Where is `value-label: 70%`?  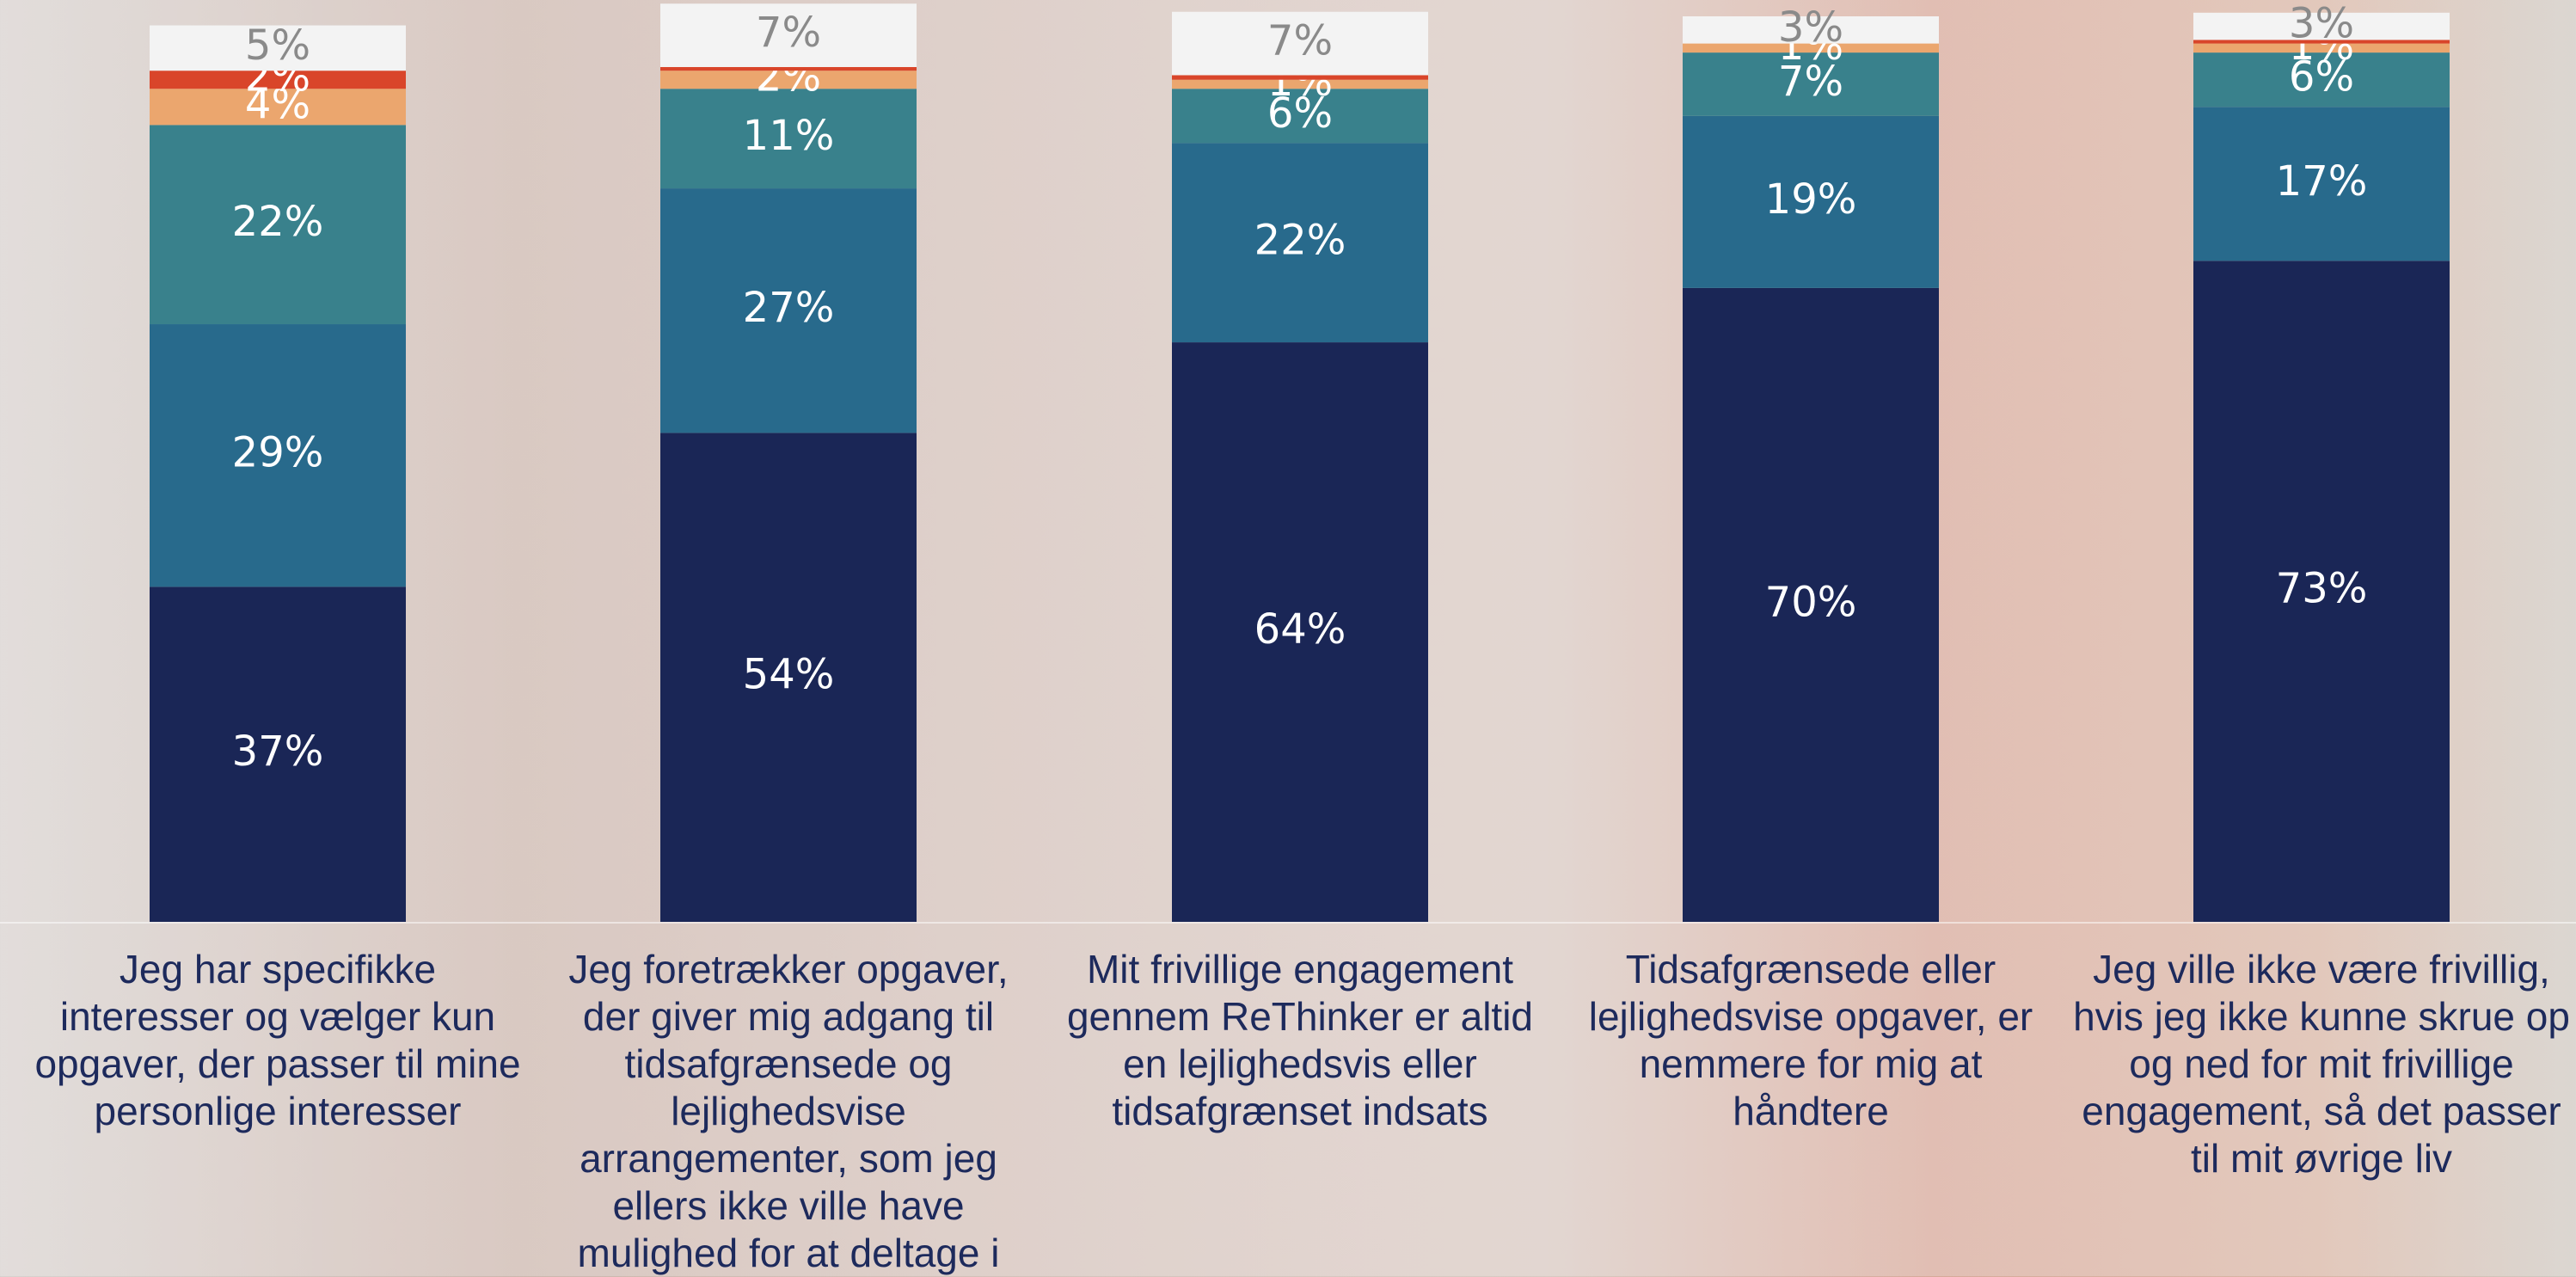
value-label: 70% is located at coordinates (1811, 602).